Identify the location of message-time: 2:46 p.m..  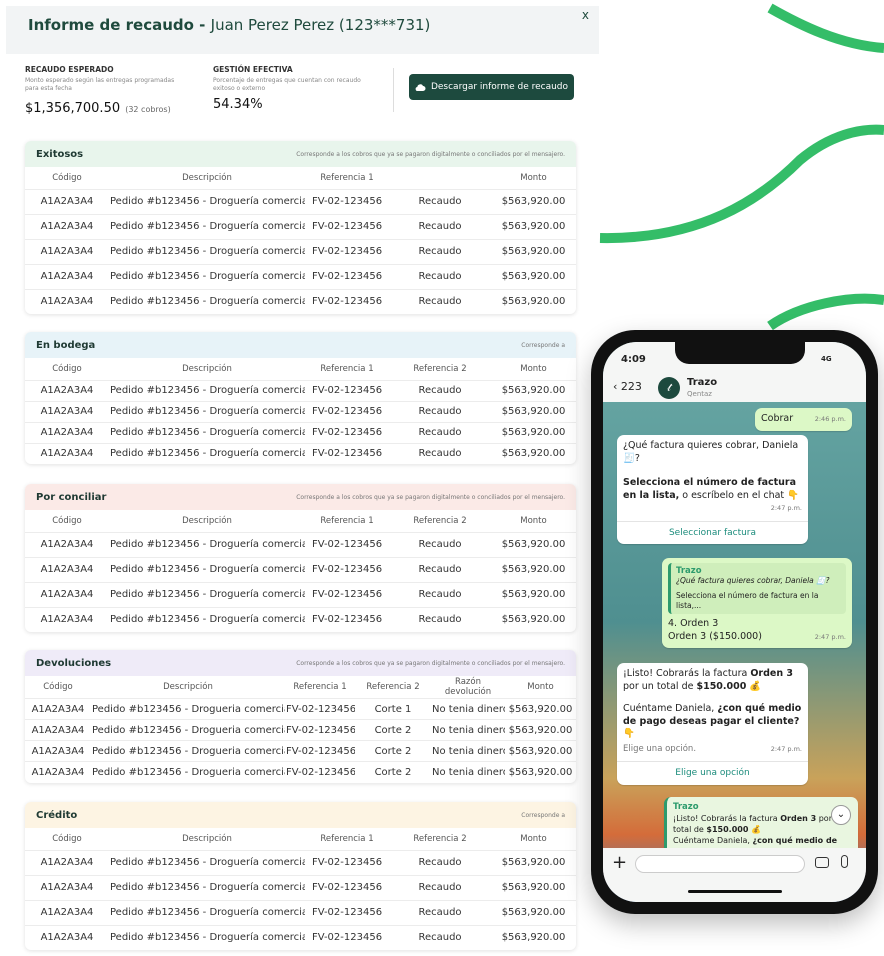
(830, 419).